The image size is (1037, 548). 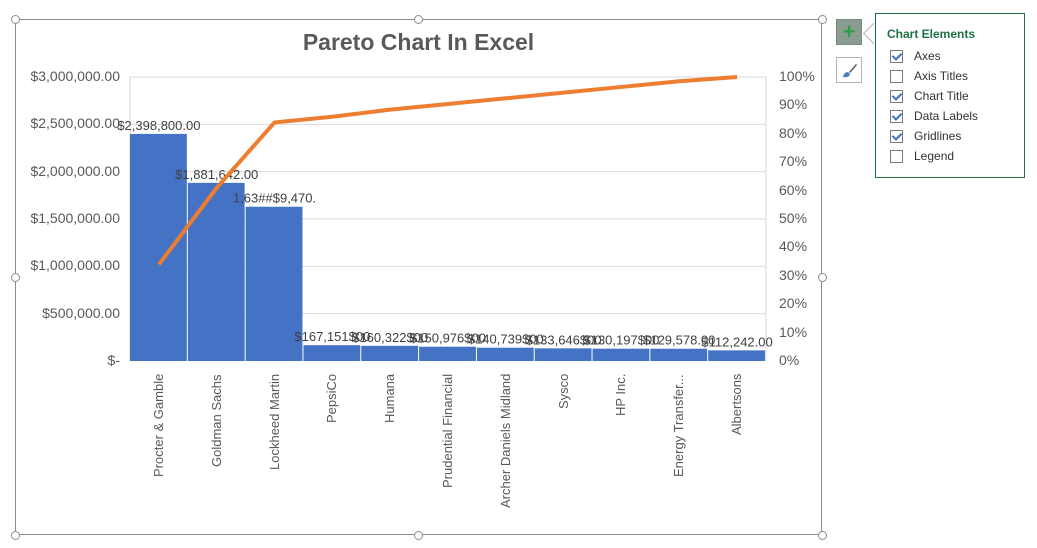 I want to click on resize-handle-top-left, so click(x=15, y=19).